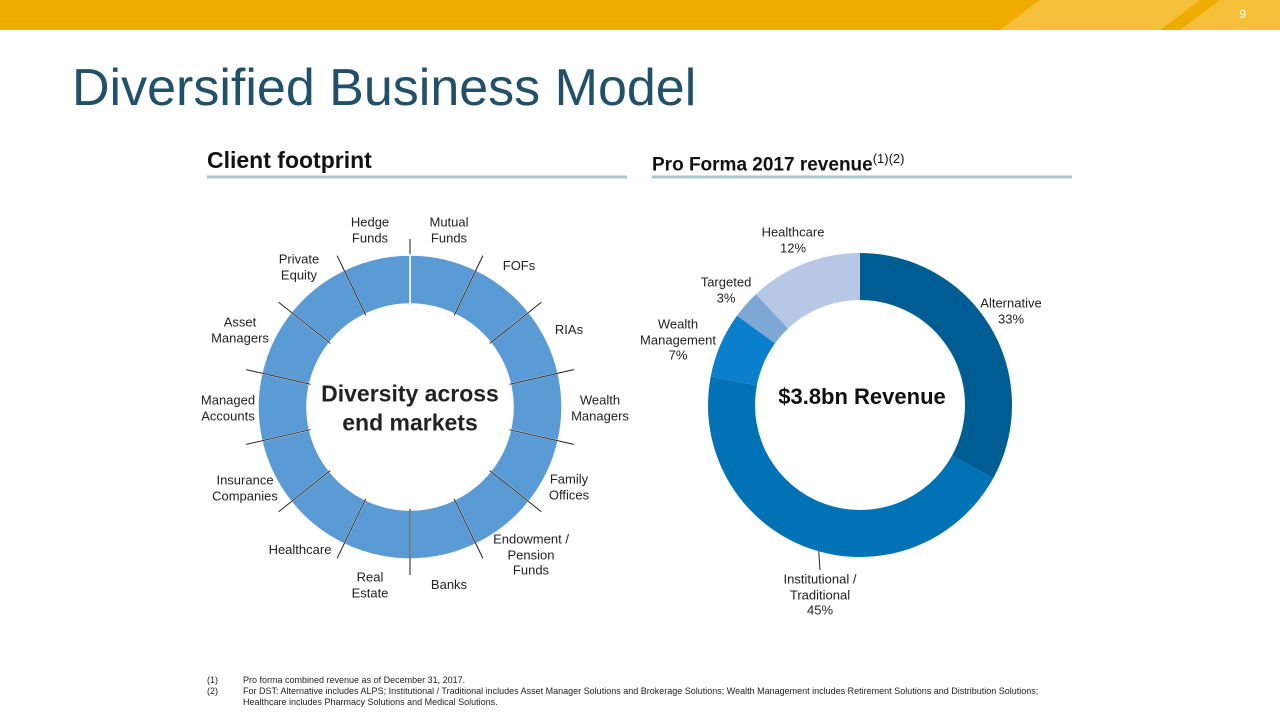  Describe the element at coordinates (1242, 14) in the screenshot. I see `page-number: 9` at that location.